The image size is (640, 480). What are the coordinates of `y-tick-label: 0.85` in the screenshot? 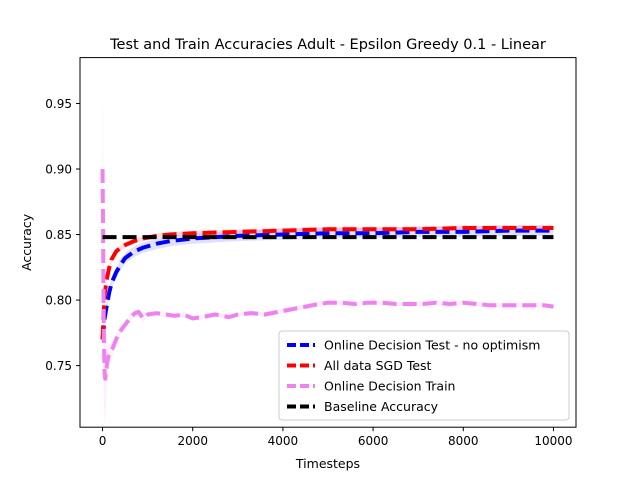 It's located at (58, 235).